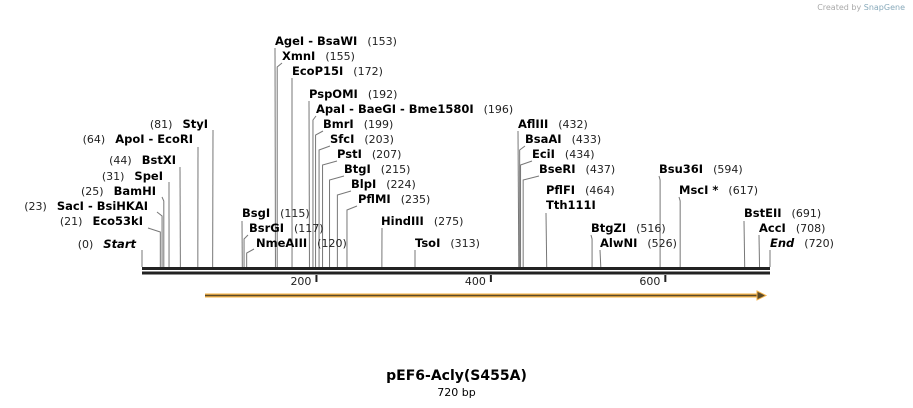 Image resolution: width=913 pixels, height=408 pixels. I want to click on enzyme-label: BsrGI (117), so click(286, 228).